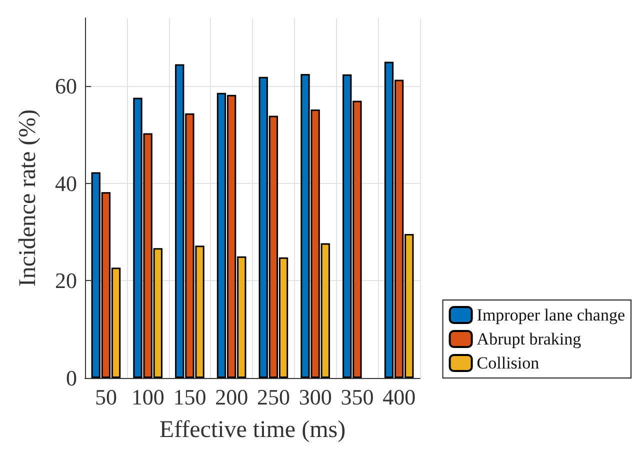 The image size is (643, 456). What do you see at coordinates (66, 281) in the screenshot?
I see `y-tick-label: 20` at bounding box center [66, 281].